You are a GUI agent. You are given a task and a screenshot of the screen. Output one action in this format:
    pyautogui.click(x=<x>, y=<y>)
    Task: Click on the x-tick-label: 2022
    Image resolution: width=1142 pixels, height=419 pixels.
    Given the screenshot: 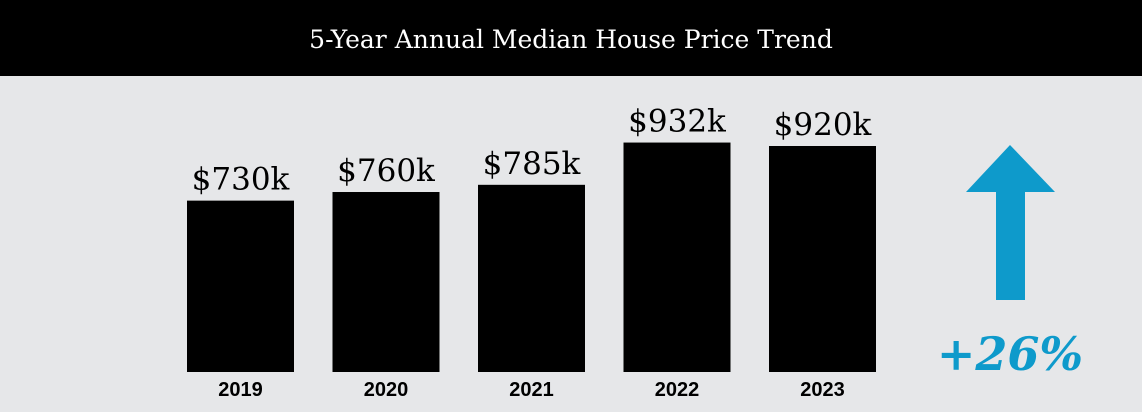 What is the action you would take?
    pyautogui.click(x=677, y=390)
    